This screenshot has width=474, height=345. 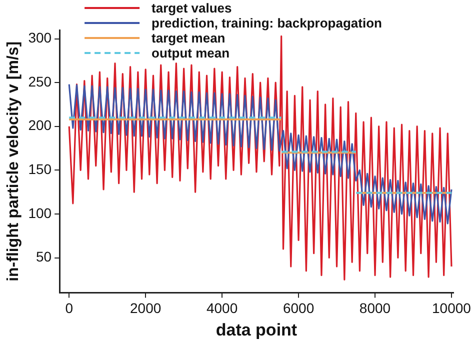 I want to click on y-tick-label: 300, so click(x=40, y=38).